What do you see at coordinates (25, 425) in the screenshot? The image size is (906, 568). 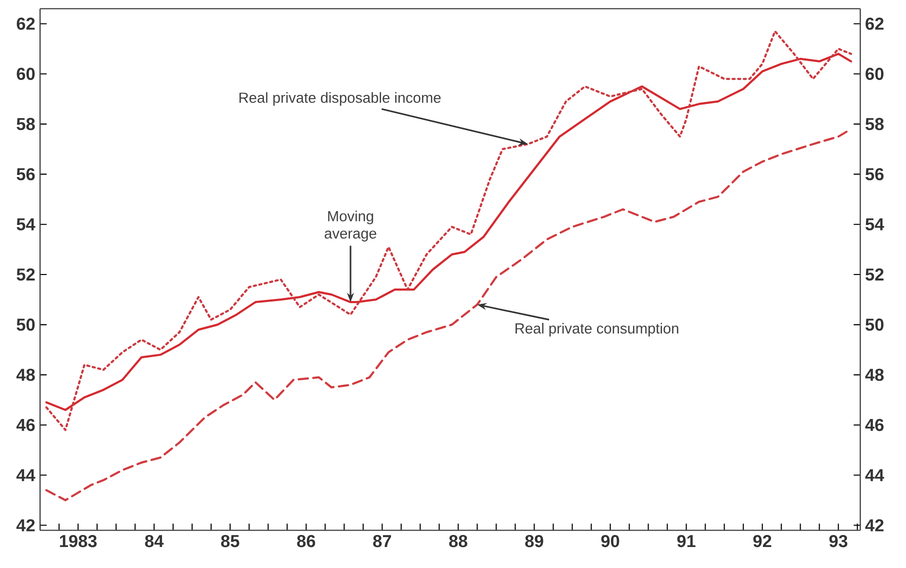 I see `y-tick-label: 46` at bounding box center [25, 425].